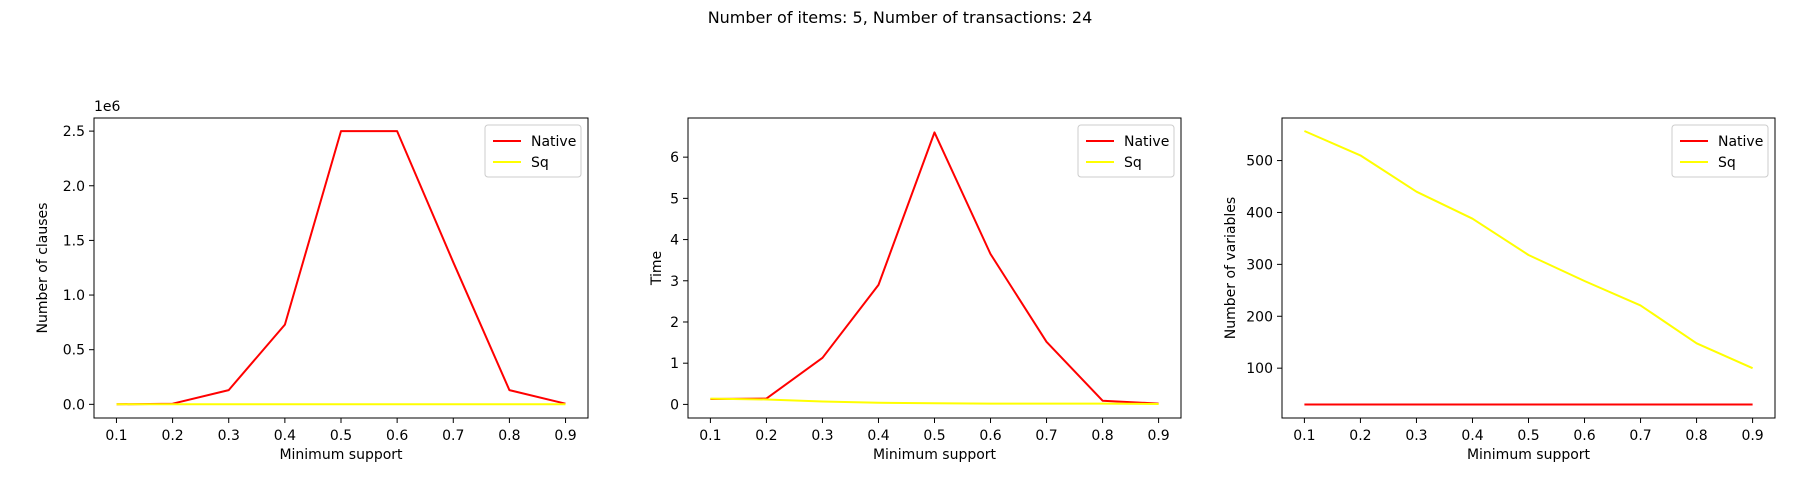  What do you see at coordinates (1259, 265) in the screenshot?
I see `y-tick-label: 300` at bounding box center [1259, 265].